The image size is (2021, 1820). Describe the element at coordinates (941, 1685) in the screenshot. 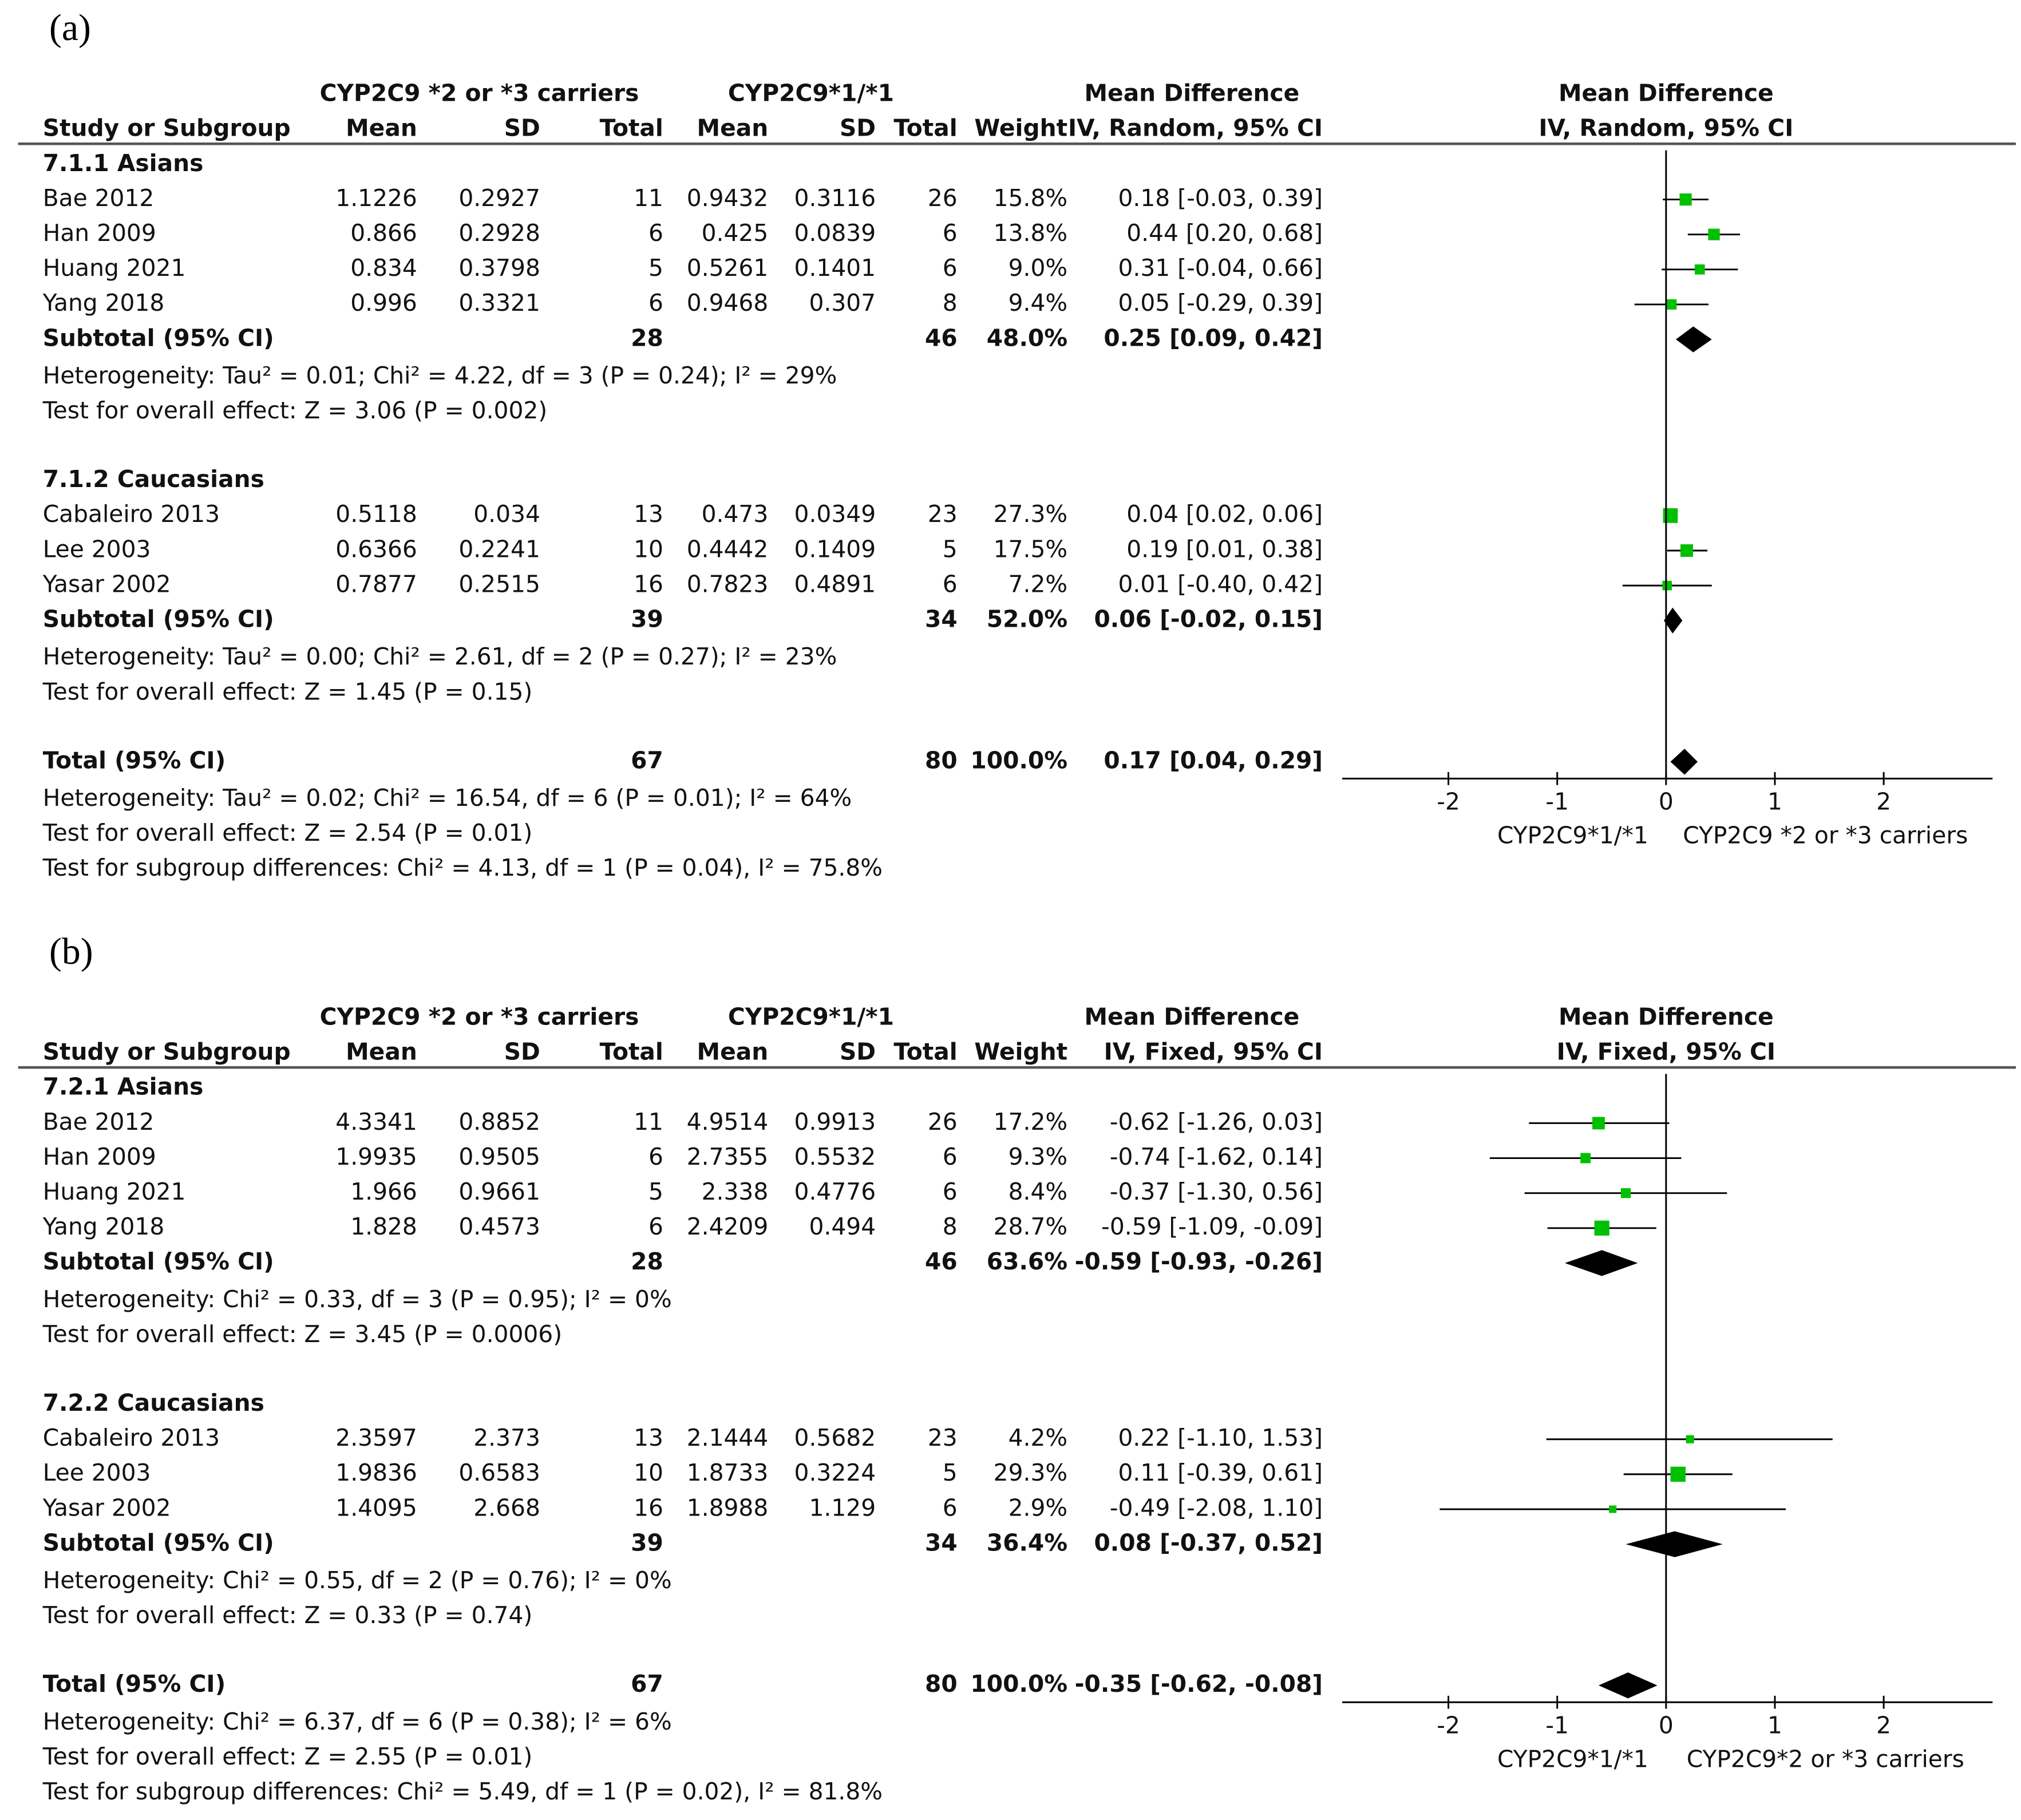

I see `total2-cell: 80` at that location.